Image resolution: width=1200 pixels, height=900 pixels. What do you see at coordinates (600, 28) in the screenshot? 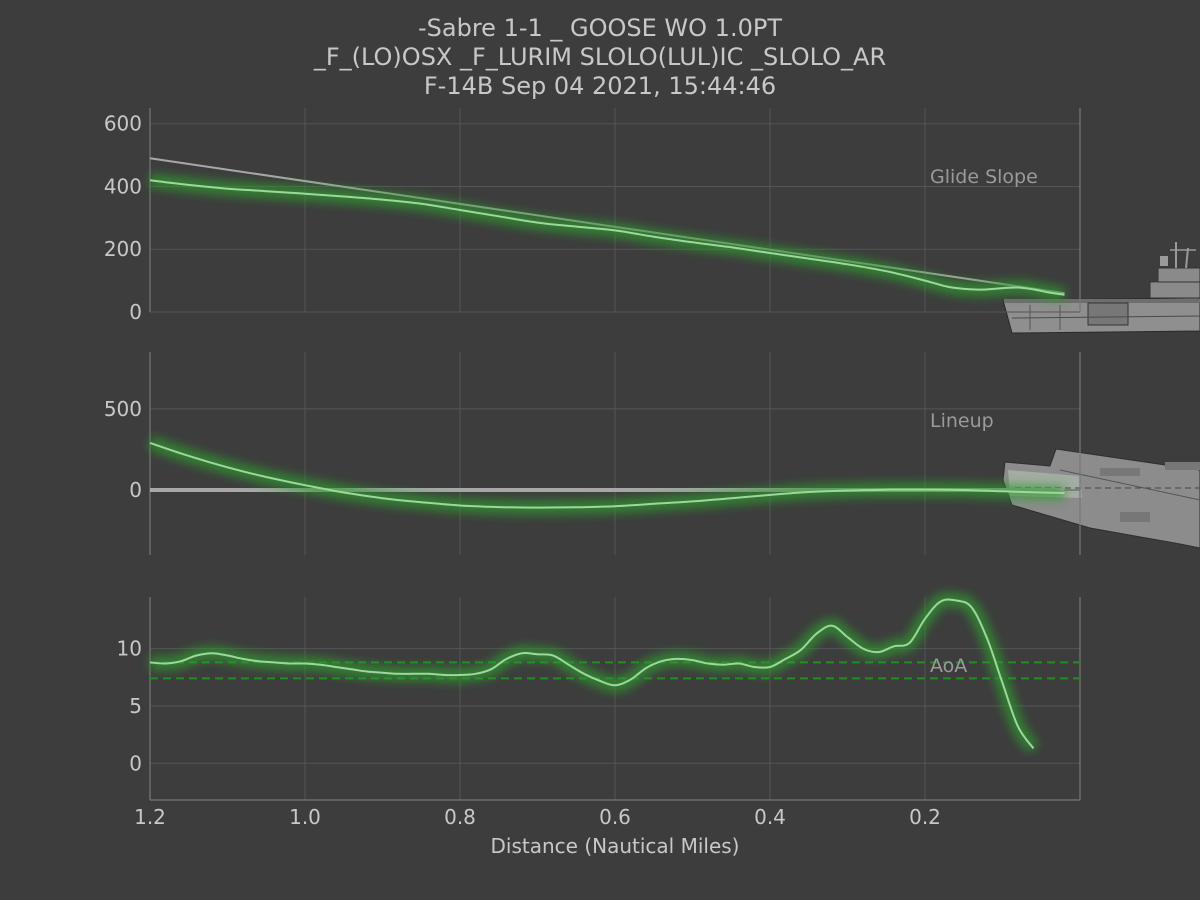
I see `chart-title-line-1: -Sabre 1-1 _ GOOSE WO 1.0PT` at bounding box center [600, 28].